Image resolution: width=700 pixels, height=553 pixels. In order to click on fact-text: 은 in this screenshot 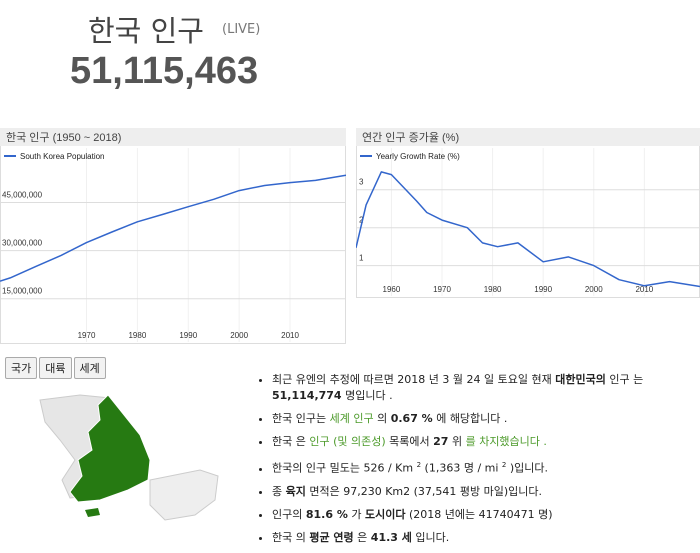, I will do `click(362, 537)`.